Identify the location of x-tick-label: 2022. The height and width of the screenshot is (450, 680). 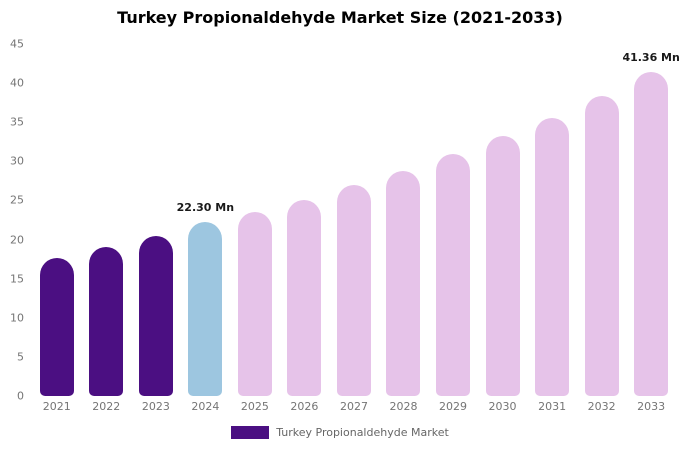
(106, 406).